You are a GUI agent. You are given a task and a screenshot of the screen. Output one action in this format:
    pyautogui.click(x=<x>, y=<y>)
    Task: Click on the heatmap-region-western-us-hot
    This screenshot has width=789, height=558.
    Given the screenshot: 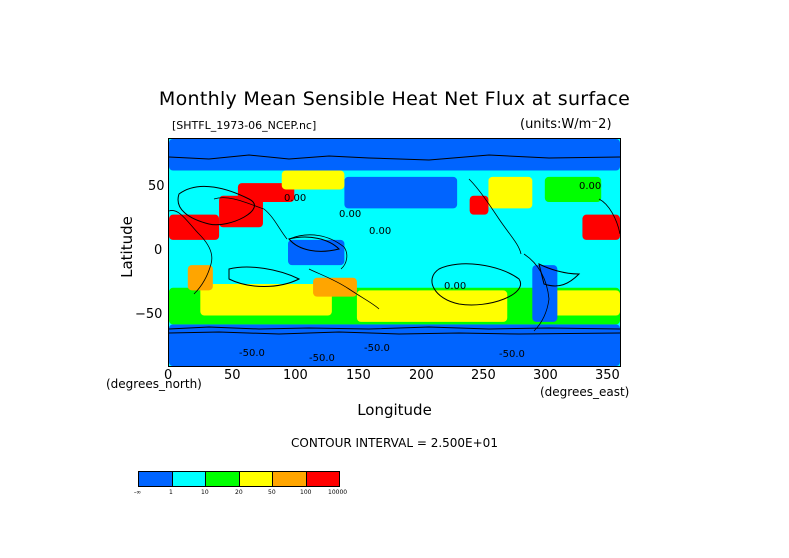 What is the action you would take?
    pyautogui.click(x=479, y=205)
    